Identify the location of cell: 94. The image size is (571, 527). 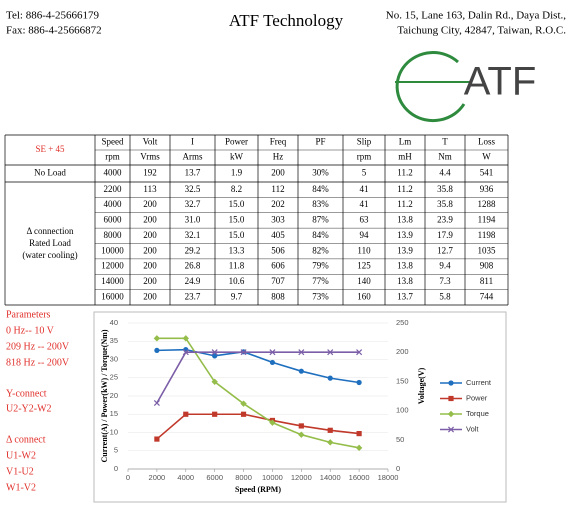
(365, 235).